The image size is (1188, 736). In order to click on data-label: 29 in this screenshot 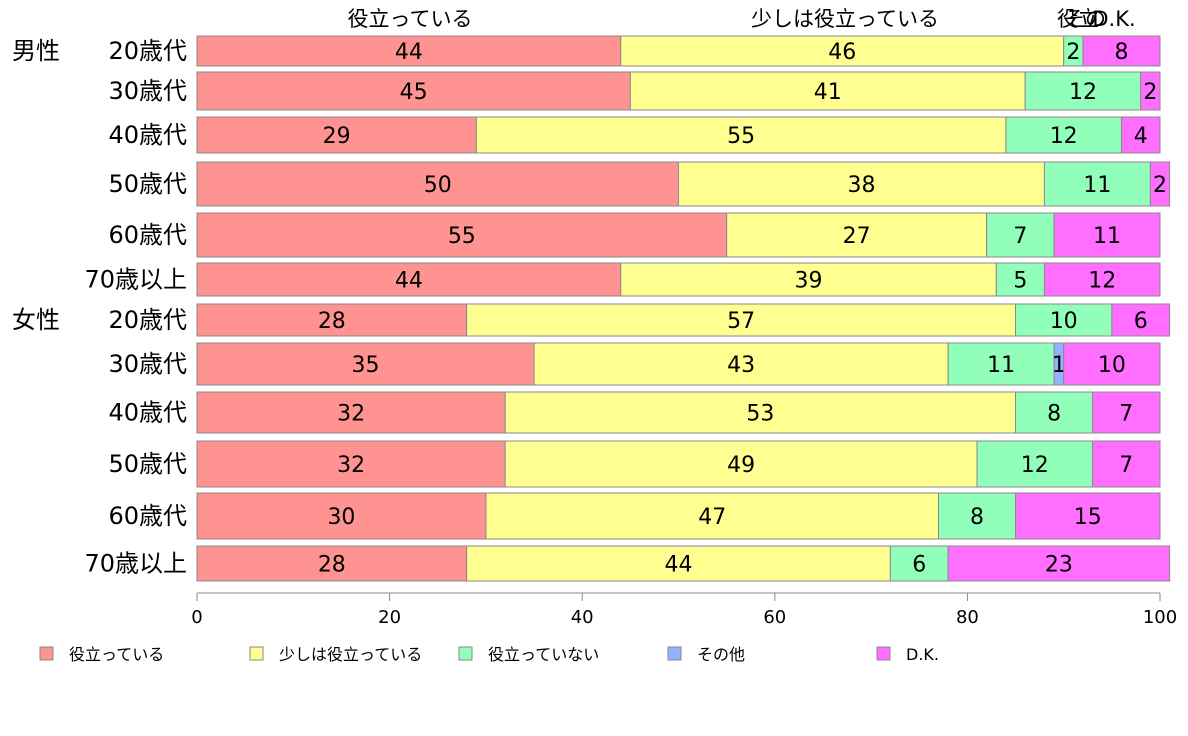, I will do `click(337, 136)`.